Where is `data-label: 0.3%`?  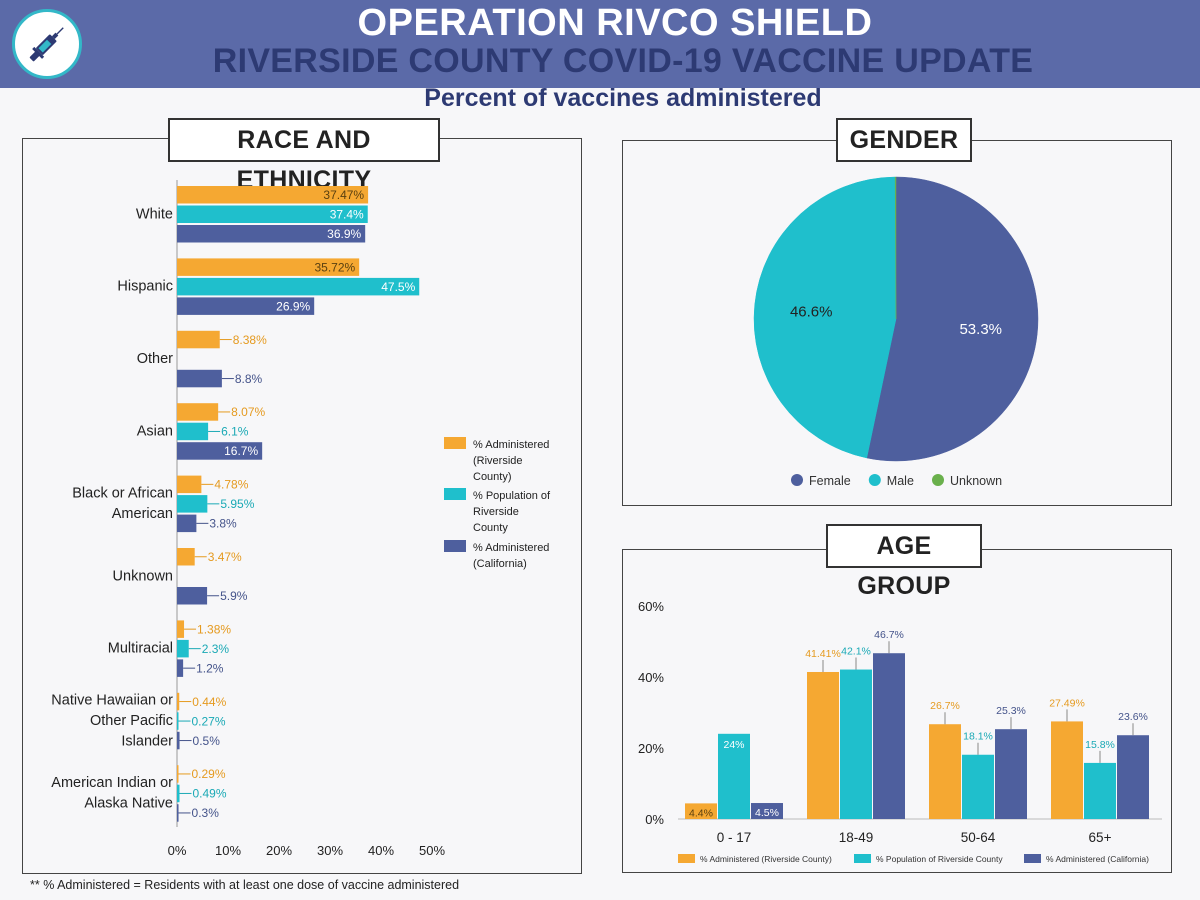 data-label: 0.3% is located at coordinates (206, 813).